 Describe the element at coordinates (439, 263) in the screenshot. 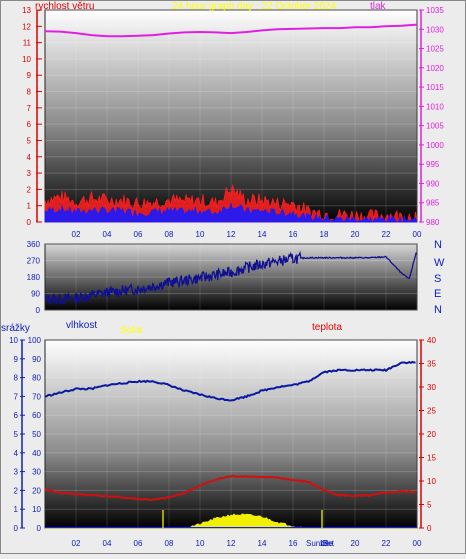

I see `compass-label-w: W` at that location.